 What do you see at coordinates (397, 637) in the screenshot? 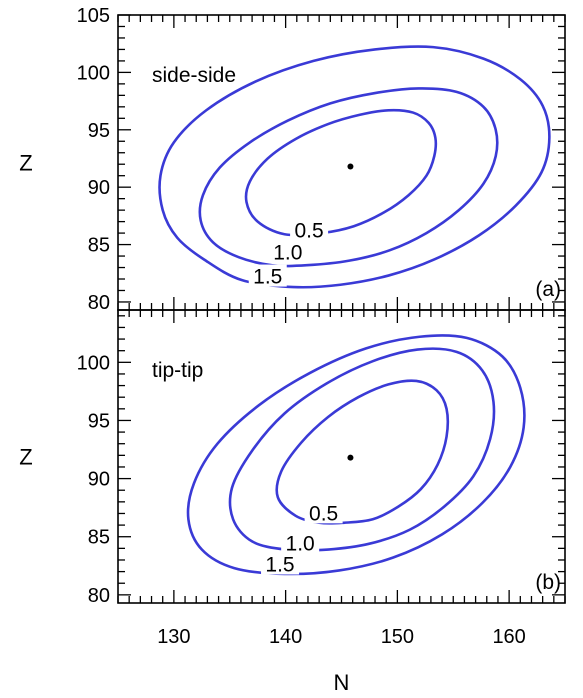
I see `x-tick-label: 150` at bounding box center [397, 637].